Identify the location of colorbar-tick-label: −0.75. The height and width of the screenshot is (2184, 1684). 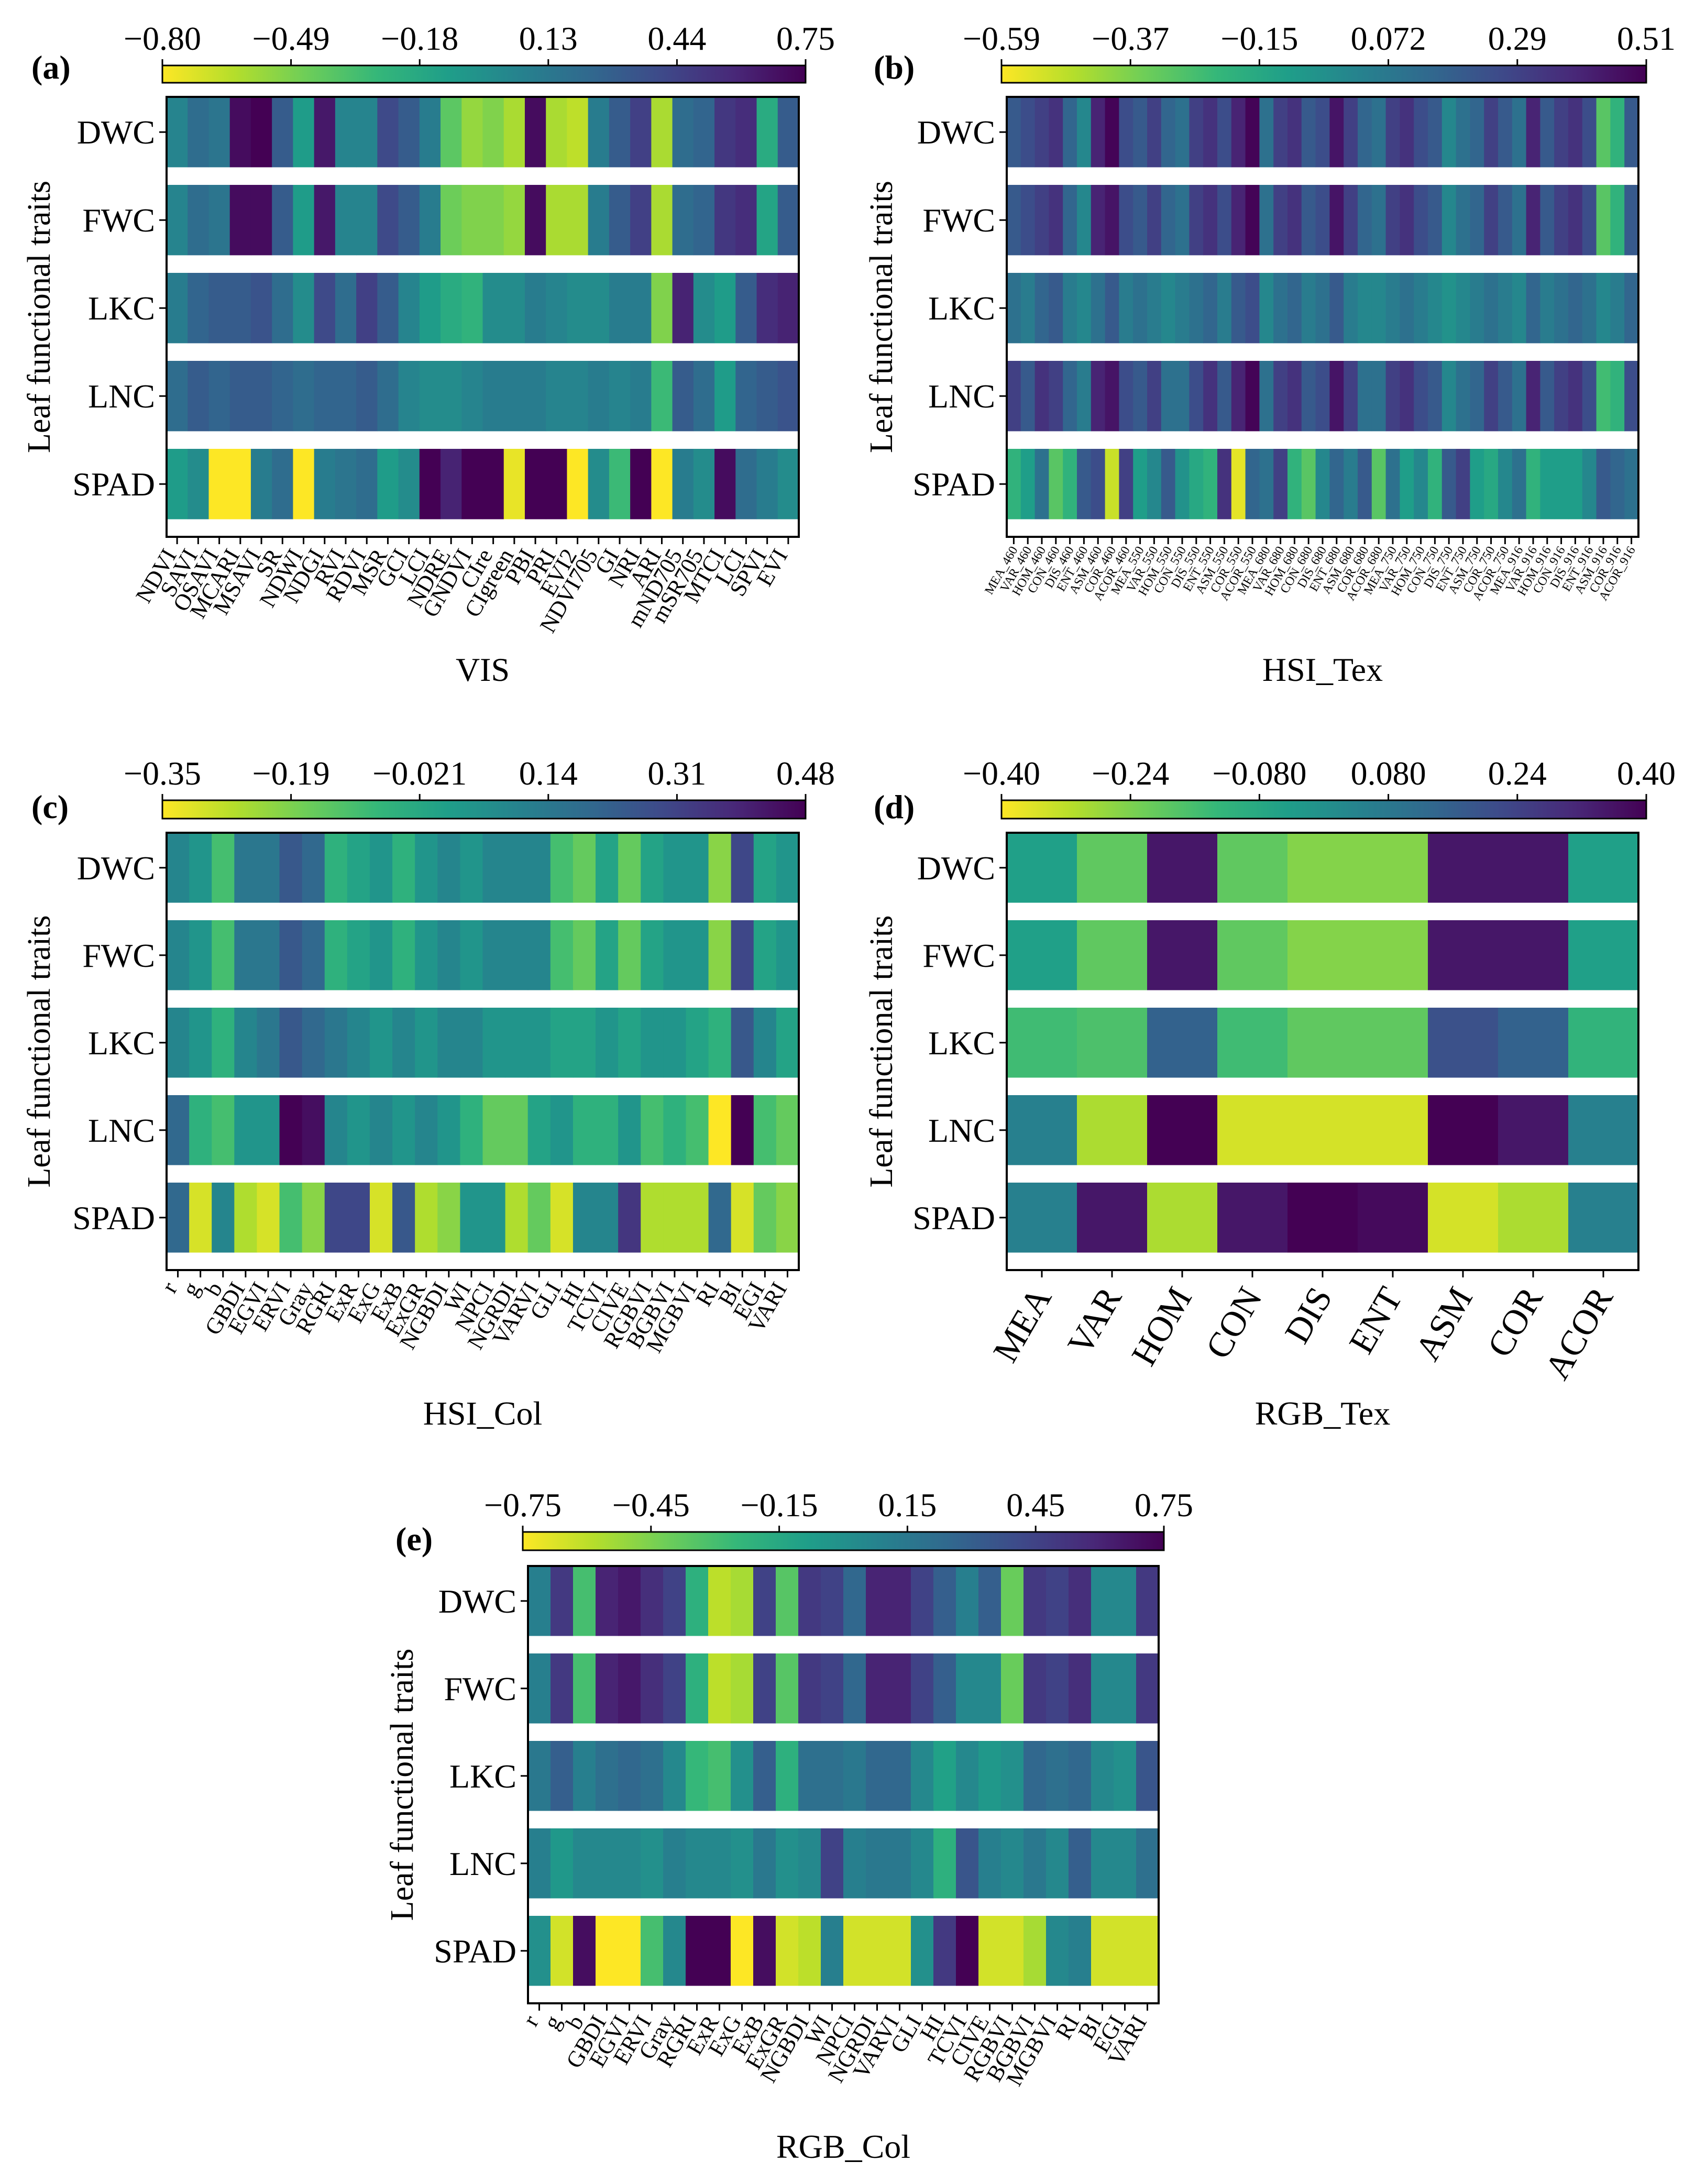
(523, 1505).